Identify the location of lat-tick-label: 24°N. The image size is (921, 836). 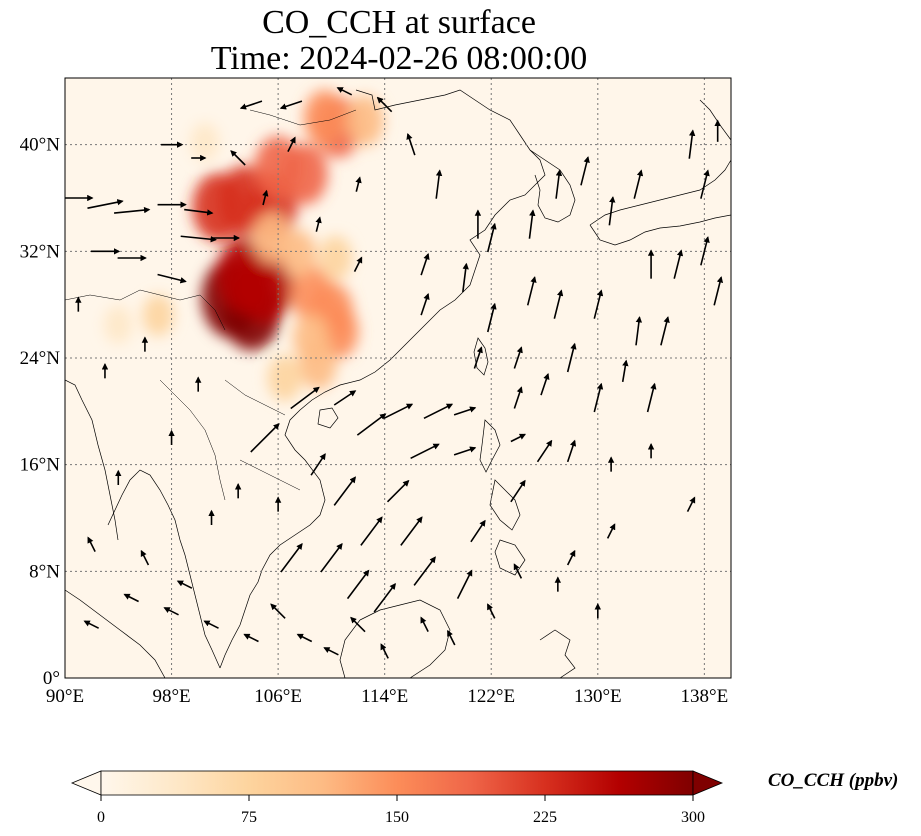
(40, 358).